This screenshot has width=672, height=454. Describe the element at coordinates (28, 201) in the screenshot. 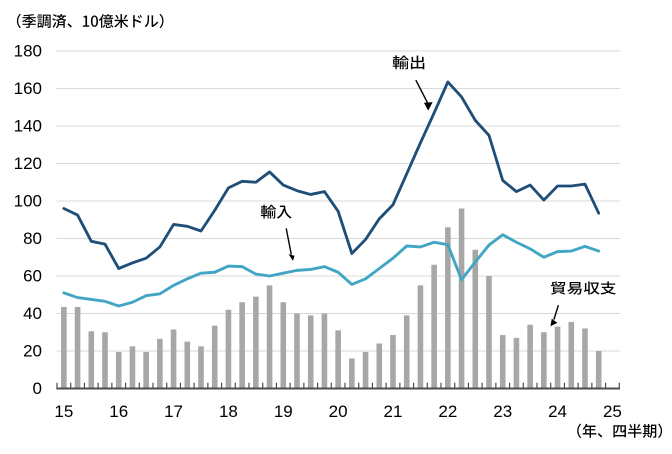

I see `svg-text: 100` at that location.